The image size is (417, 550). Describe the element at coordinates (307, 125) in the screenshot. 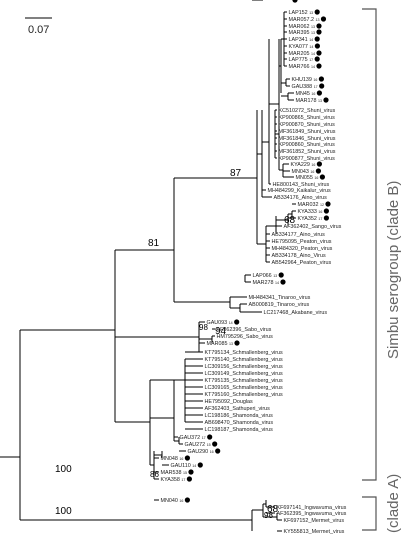

I see `taxon-label: KP900870_Shuni_virus` at that location.